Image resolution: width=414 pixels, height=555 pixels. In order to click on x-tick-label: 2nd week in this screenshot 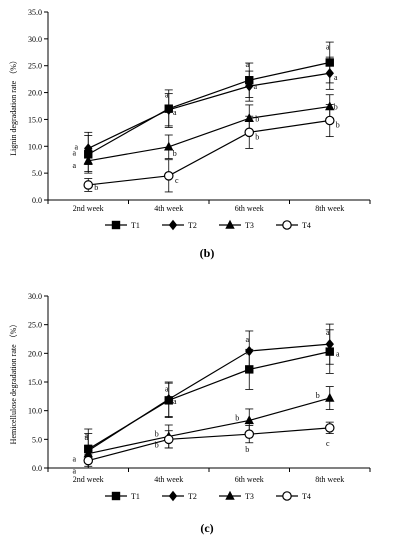, I will do `click(88, 479)`.